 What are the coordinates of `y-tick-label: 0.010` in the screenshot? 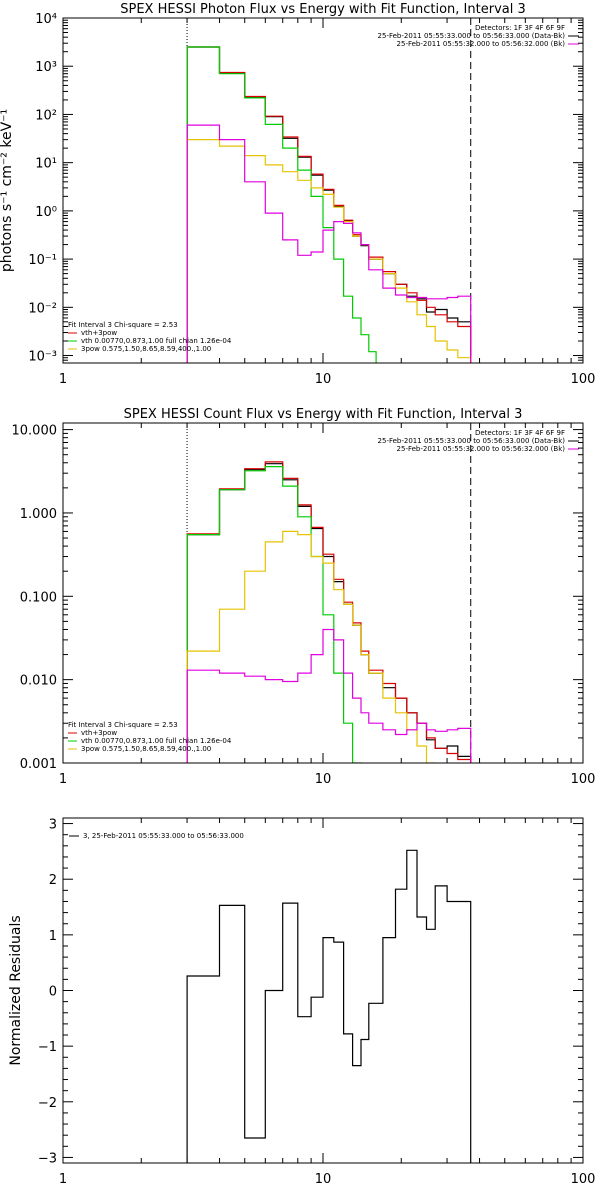 It's located at (38, 681).